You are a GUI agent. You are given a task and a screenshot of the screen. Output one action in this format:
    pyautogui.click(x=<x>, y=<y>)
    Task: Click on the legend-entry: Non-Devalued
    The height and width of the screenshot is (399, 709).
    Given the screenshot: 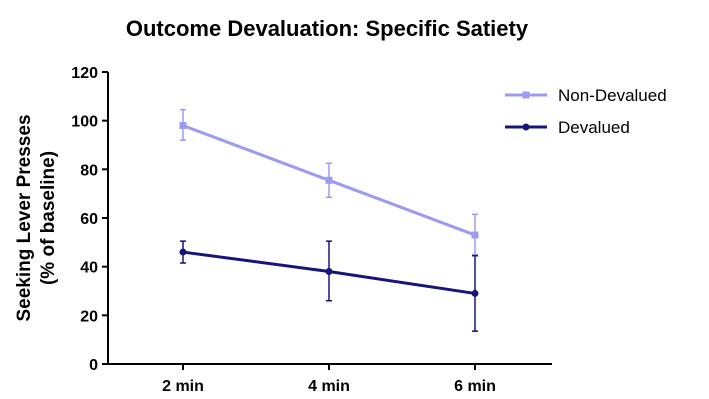 What is the action you would take?
    pyautogui.click(x=586, y=95)
    